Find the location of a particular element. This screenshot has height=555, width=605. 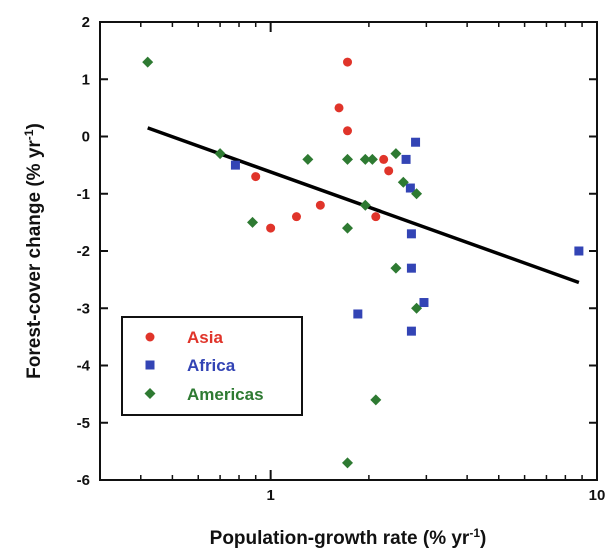

x-tick-label: 1 is located at coordinates (270, 495).